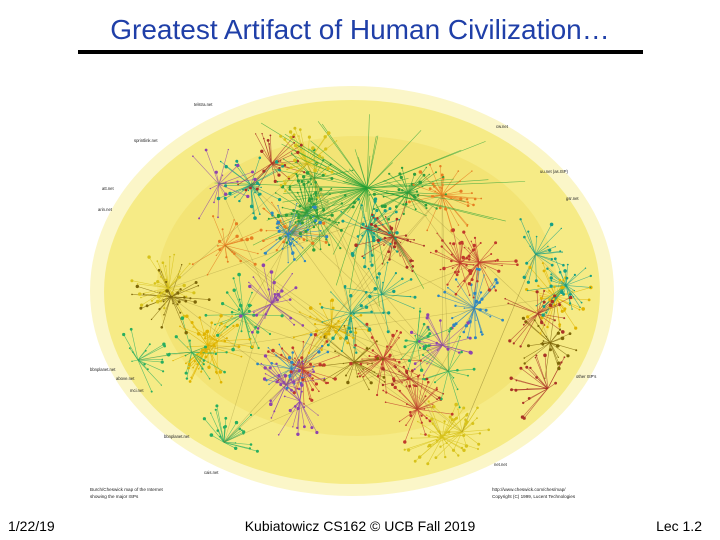  What do you see at coordinates (108, 188) in the screenshot?
I see `node-label: att.net` at bounding box center [108, 188].